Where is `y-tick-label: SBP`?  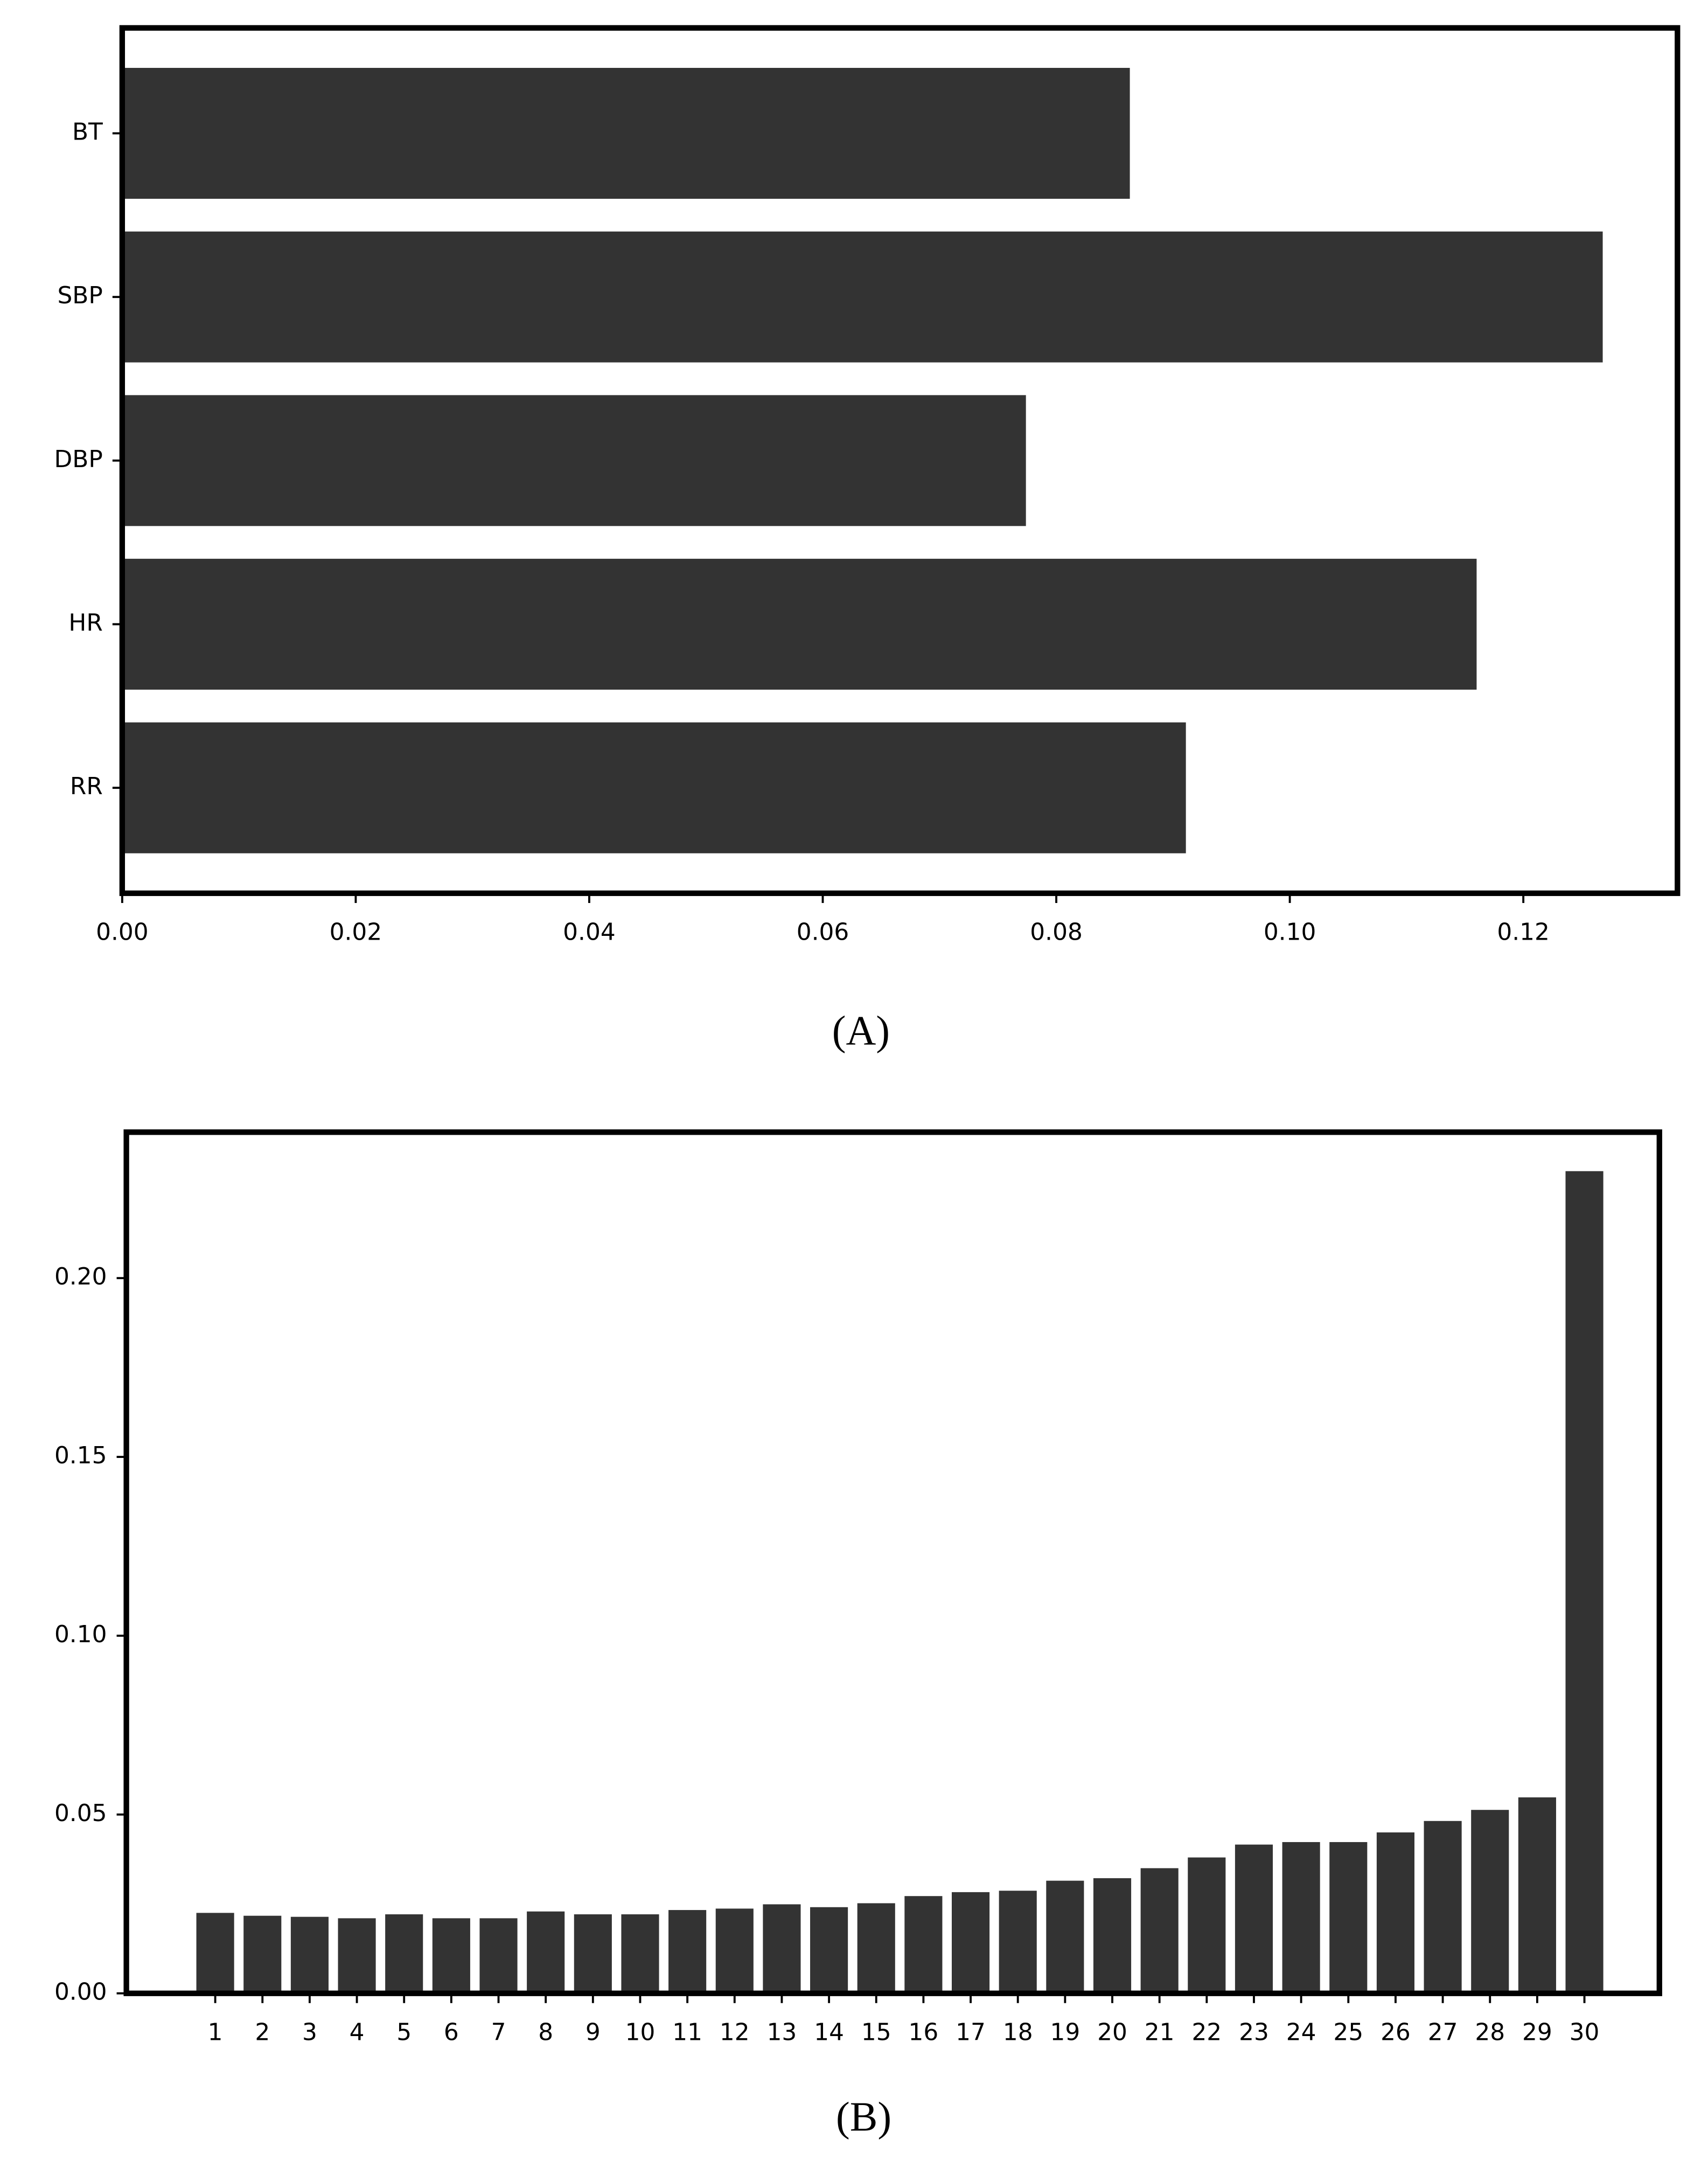
y-tick-label: SBP is located at coordinates (79, 295).